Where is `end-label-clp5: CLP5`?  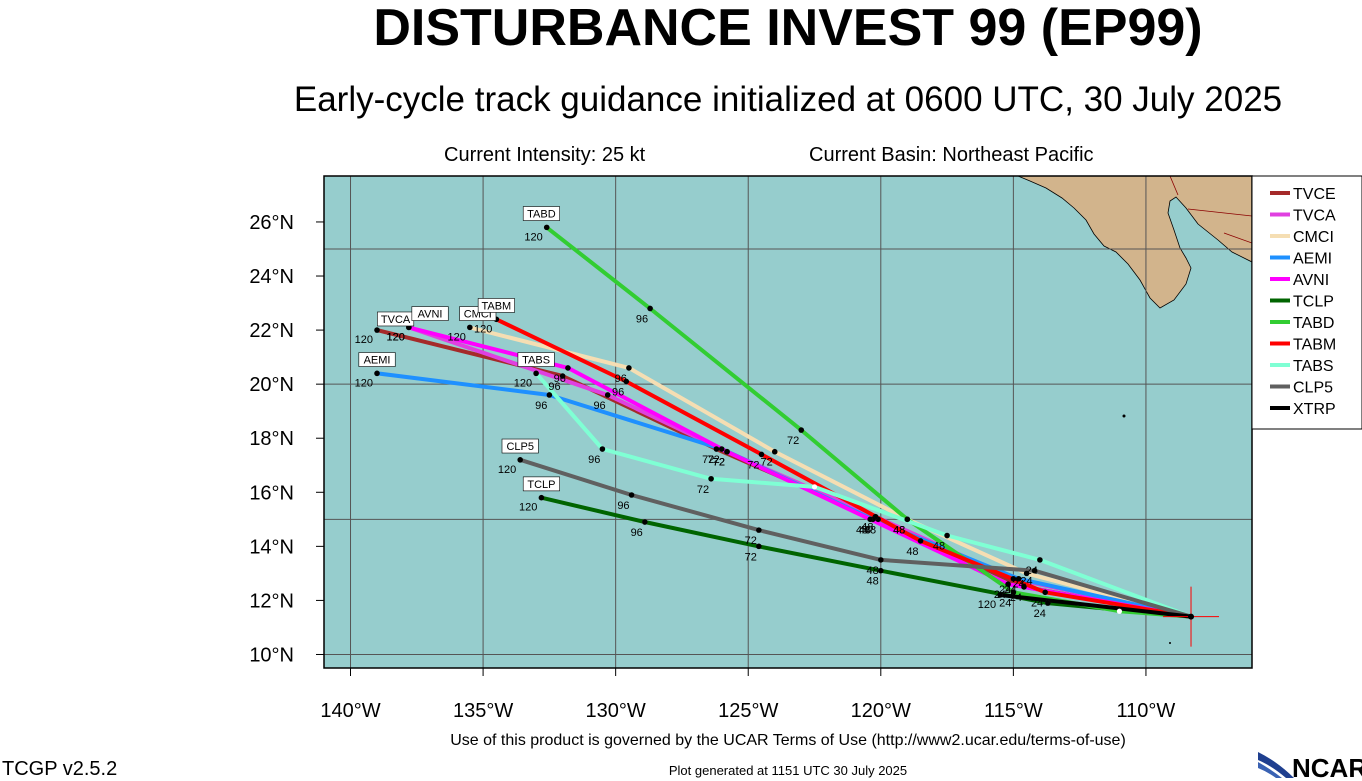 end-label-clp5: CLP5 is located at coordinates (520, 447).